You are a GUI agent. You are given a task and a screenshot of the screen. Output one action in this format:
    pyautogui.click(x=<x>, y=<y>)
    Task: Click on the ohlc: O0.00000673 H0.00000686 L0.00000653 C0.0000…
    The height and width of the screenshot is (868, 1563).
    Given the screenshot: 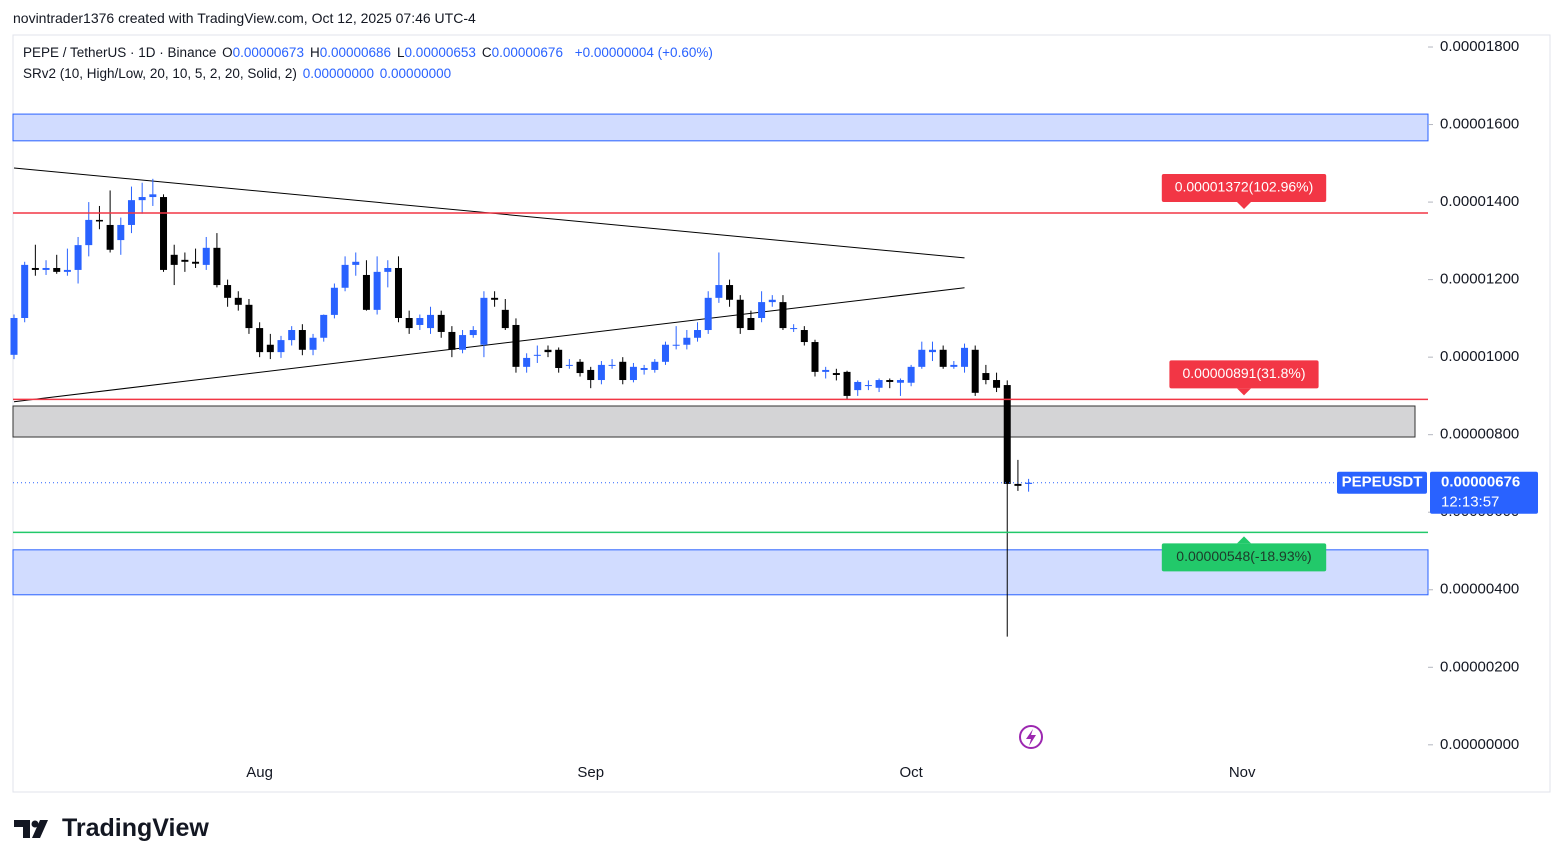 What is the action you would take?
    pyautogui.click(x=395, y=52)
    